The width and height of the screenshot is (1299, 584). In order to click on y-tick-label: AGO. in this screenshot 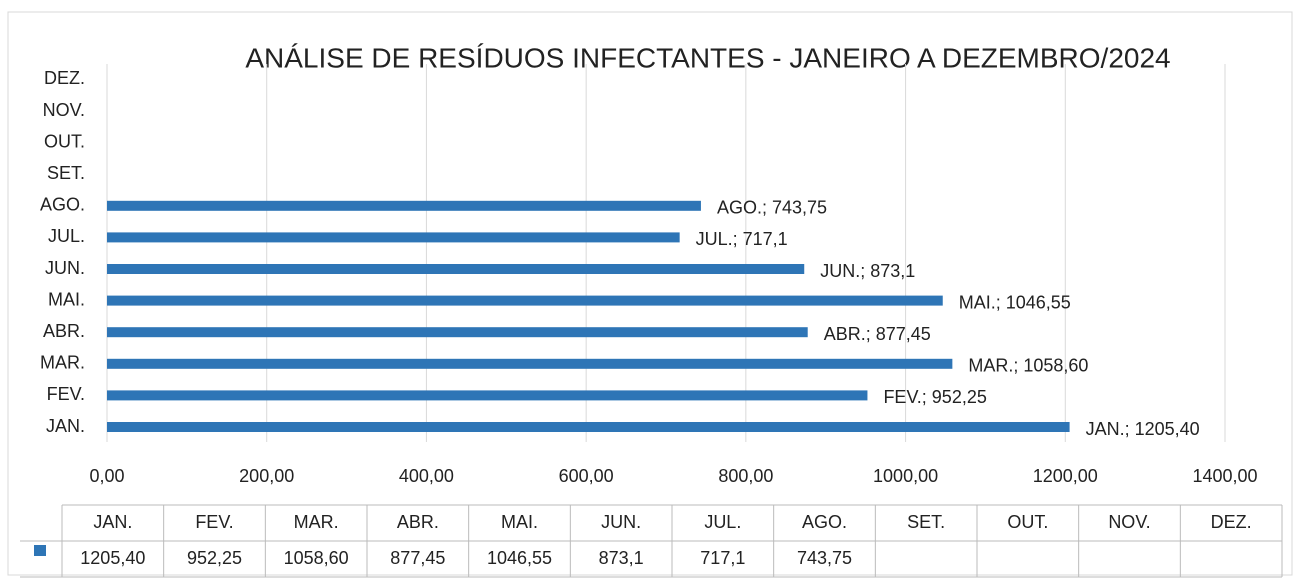, I will do `click(62, 205)`.